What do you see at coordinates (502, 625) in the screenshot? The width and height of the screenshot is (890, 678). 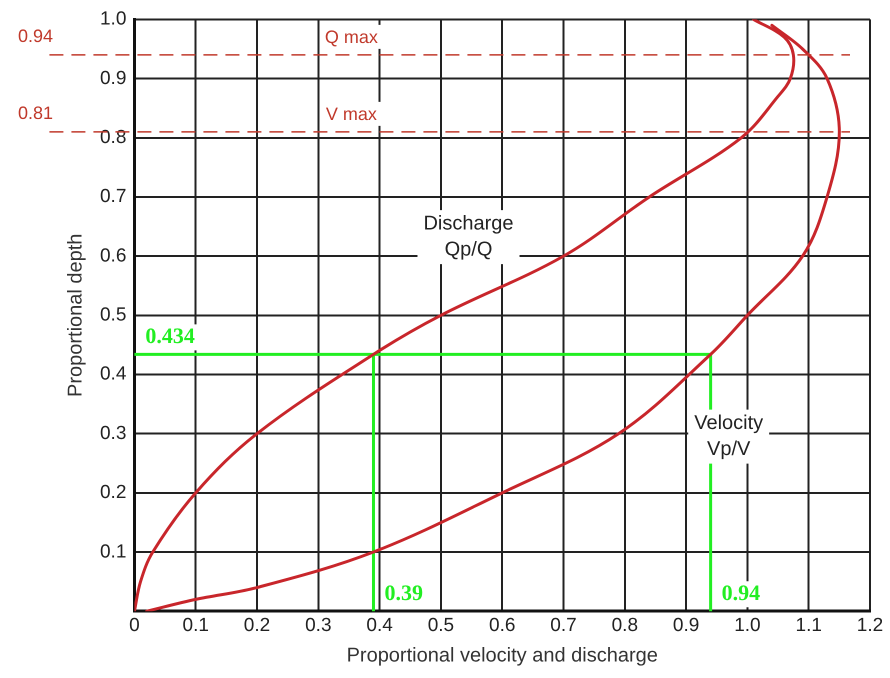 I see `x-tick-label: 0.6` at bounding box center [502, 625].